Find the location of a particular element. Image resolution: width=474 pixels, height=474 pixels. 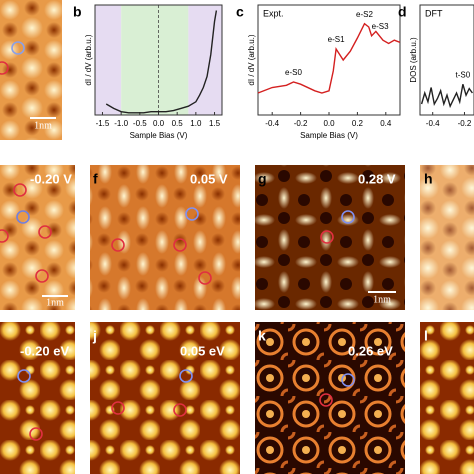

image-h is located at coordinates (447, 237).